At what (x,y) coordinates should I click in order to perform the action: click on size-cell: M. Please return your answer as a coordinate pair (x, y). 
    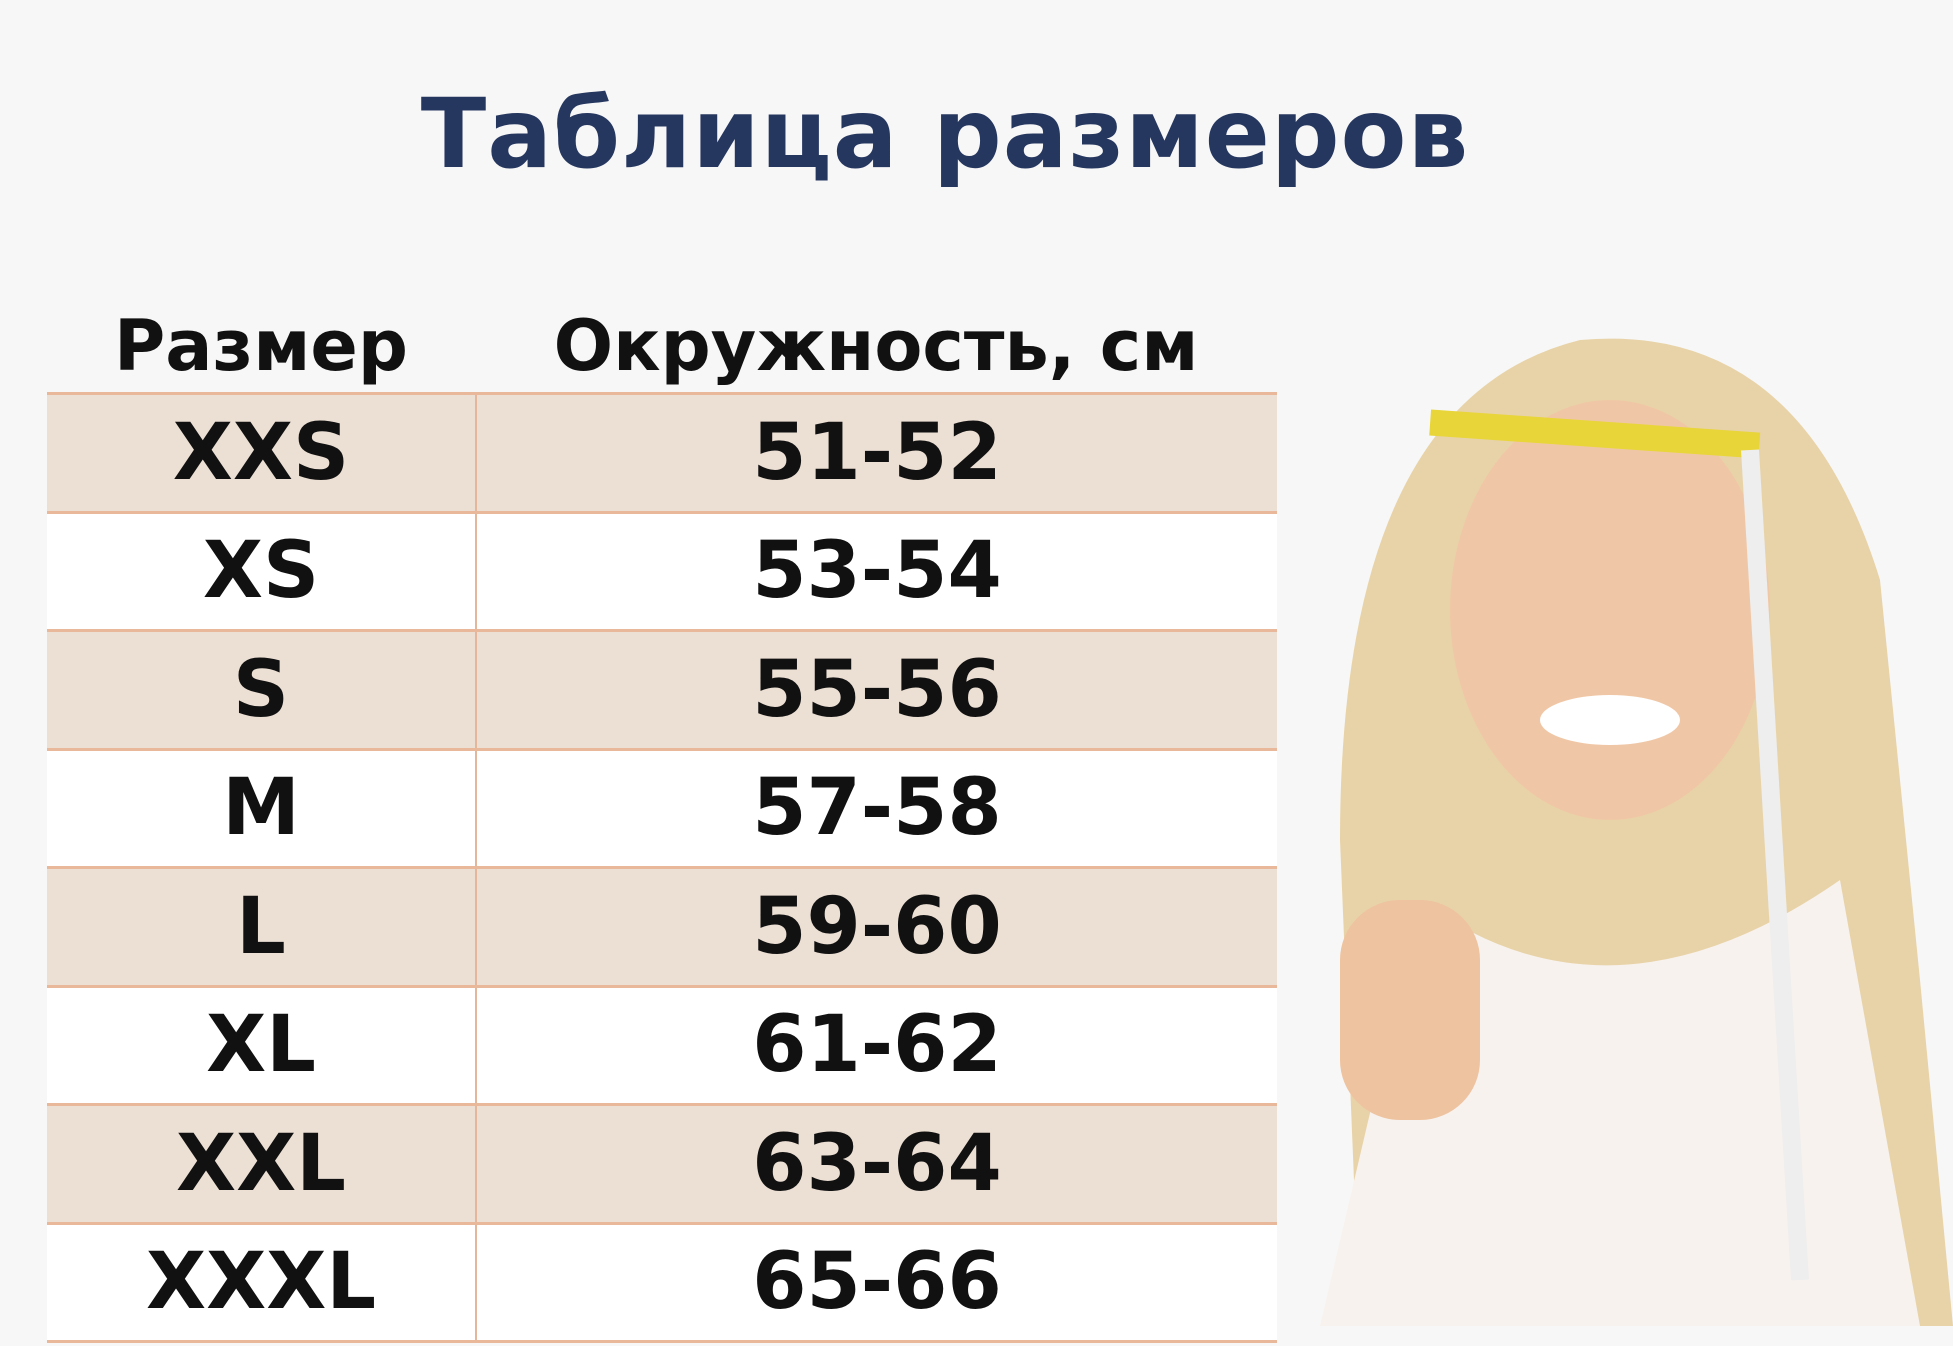
    Looking at the image, I should click on (262, 808).